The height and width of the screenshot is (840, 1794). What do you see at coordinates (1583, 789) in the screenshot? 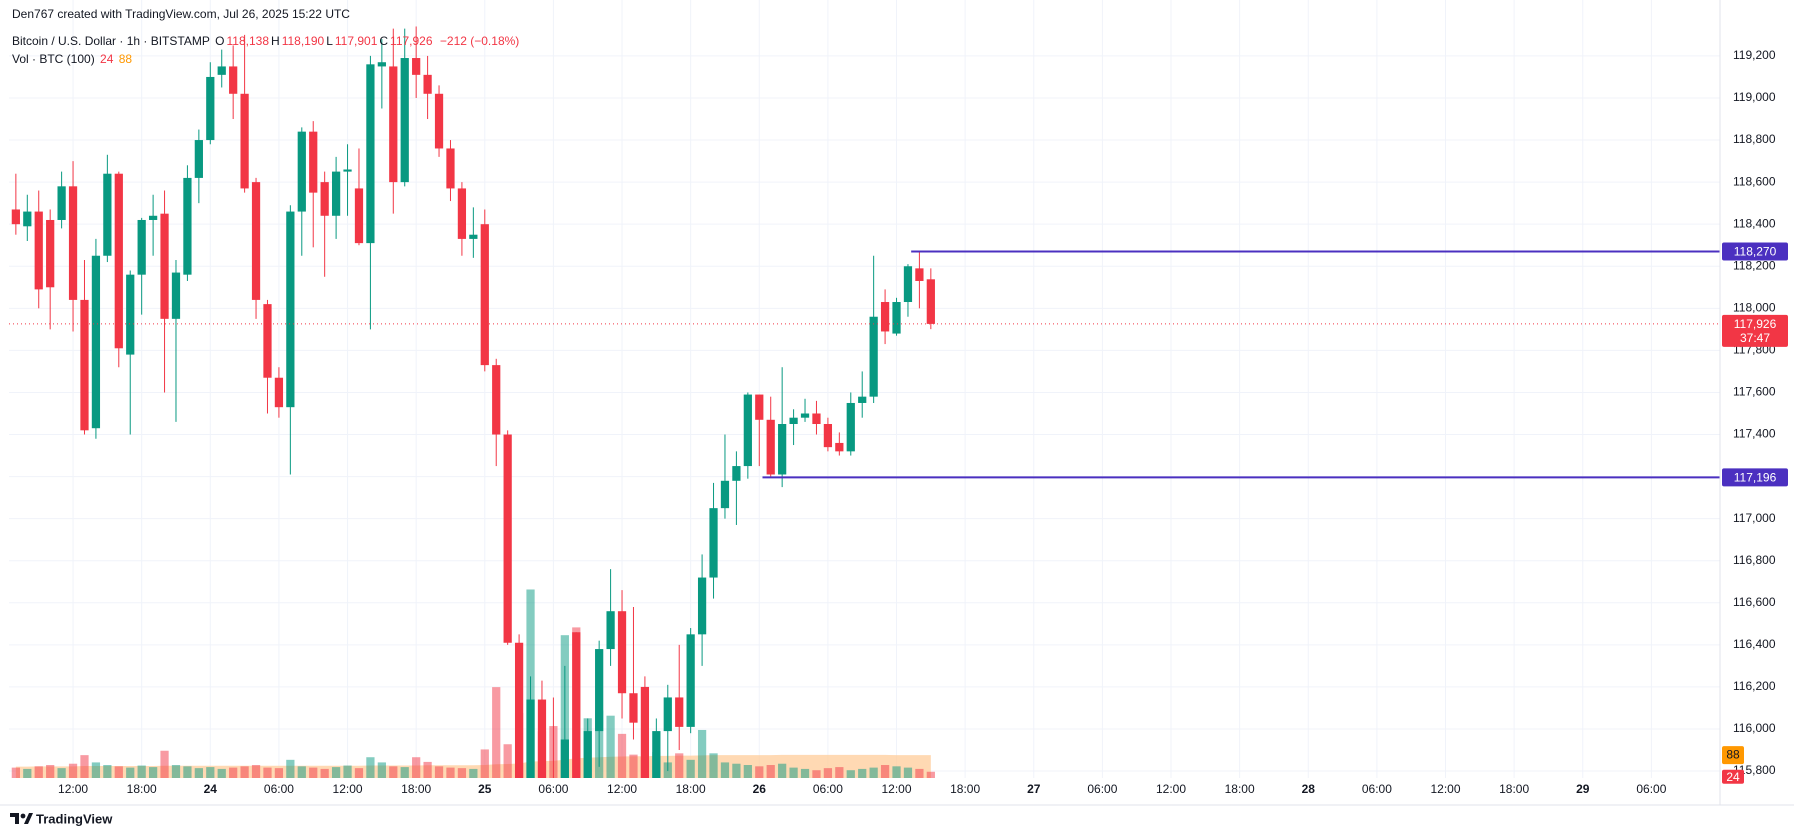
I see `x-tick-label: 29` at bounding box center [1583, 789].